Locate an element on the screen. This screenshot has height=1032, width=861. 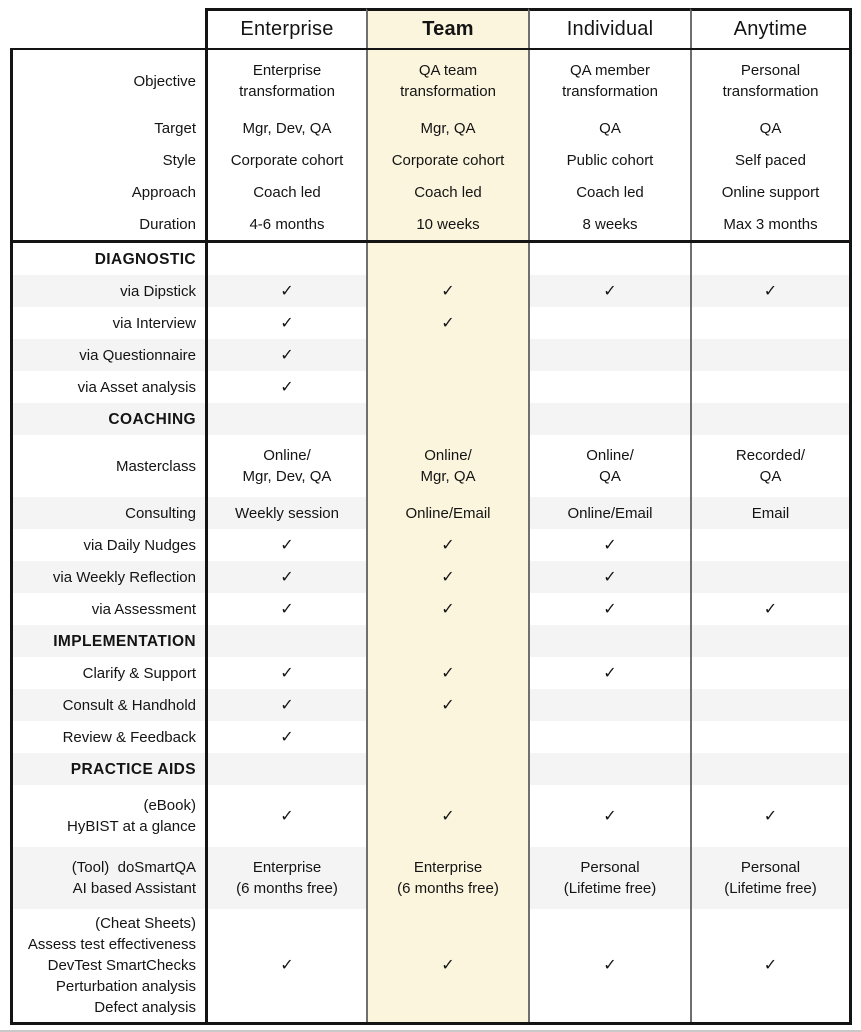
label-line: Consulting is located at coordinates (160, 513).